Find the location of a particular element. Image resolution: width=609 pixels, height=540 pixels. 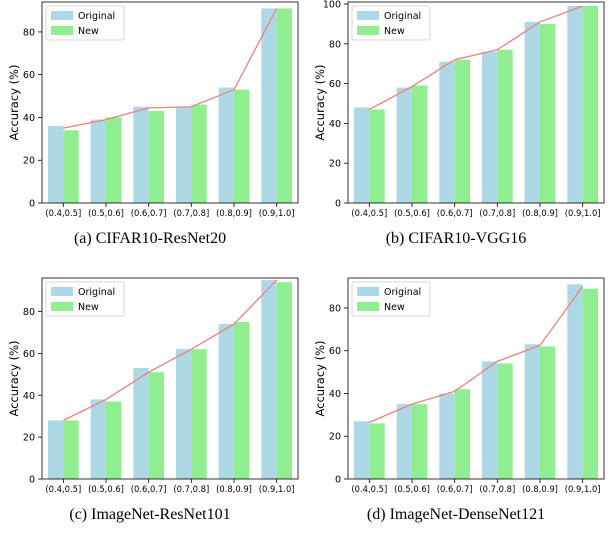

chart-c-caption: (c) ImageNet-ResNet101 is located at coordinates (150, 514).